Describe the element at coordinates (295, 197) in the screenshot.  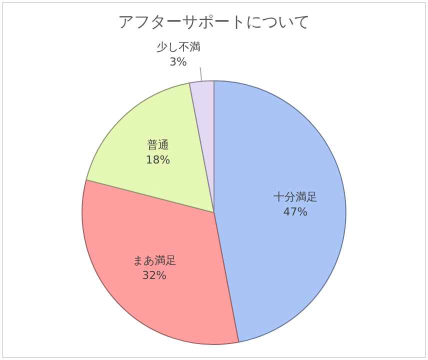
I see `slice-label: 十分満足` at that location.